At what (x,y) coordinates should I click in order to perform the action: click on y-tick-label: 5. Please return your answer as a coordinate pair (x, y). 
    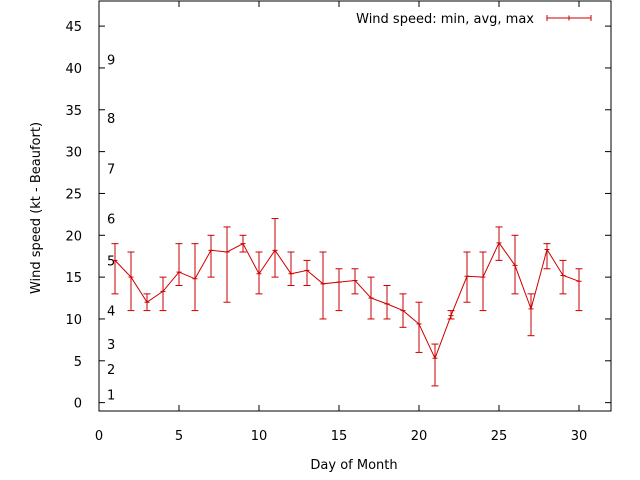
    Looking at the image, I should click on (78, 362).